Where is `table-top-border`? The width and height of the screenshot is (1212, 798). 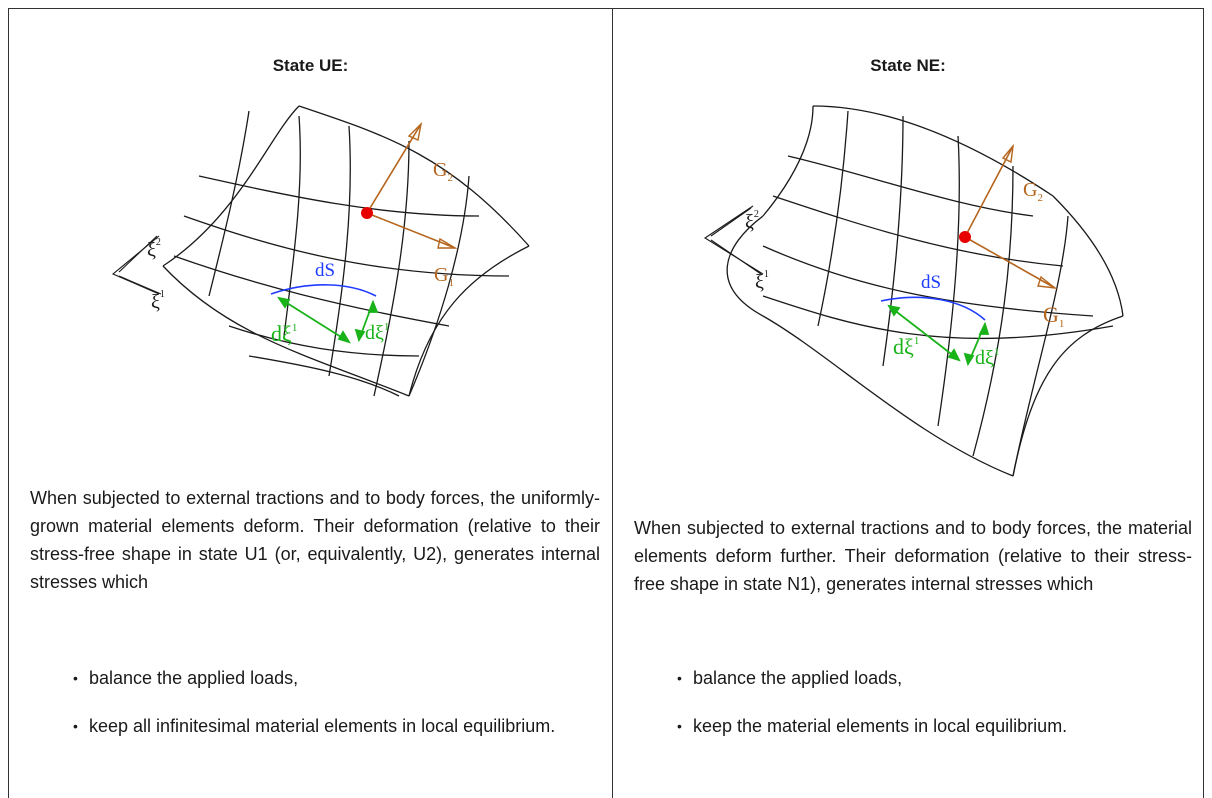 table-top-border is located at coordinates (606, 8).